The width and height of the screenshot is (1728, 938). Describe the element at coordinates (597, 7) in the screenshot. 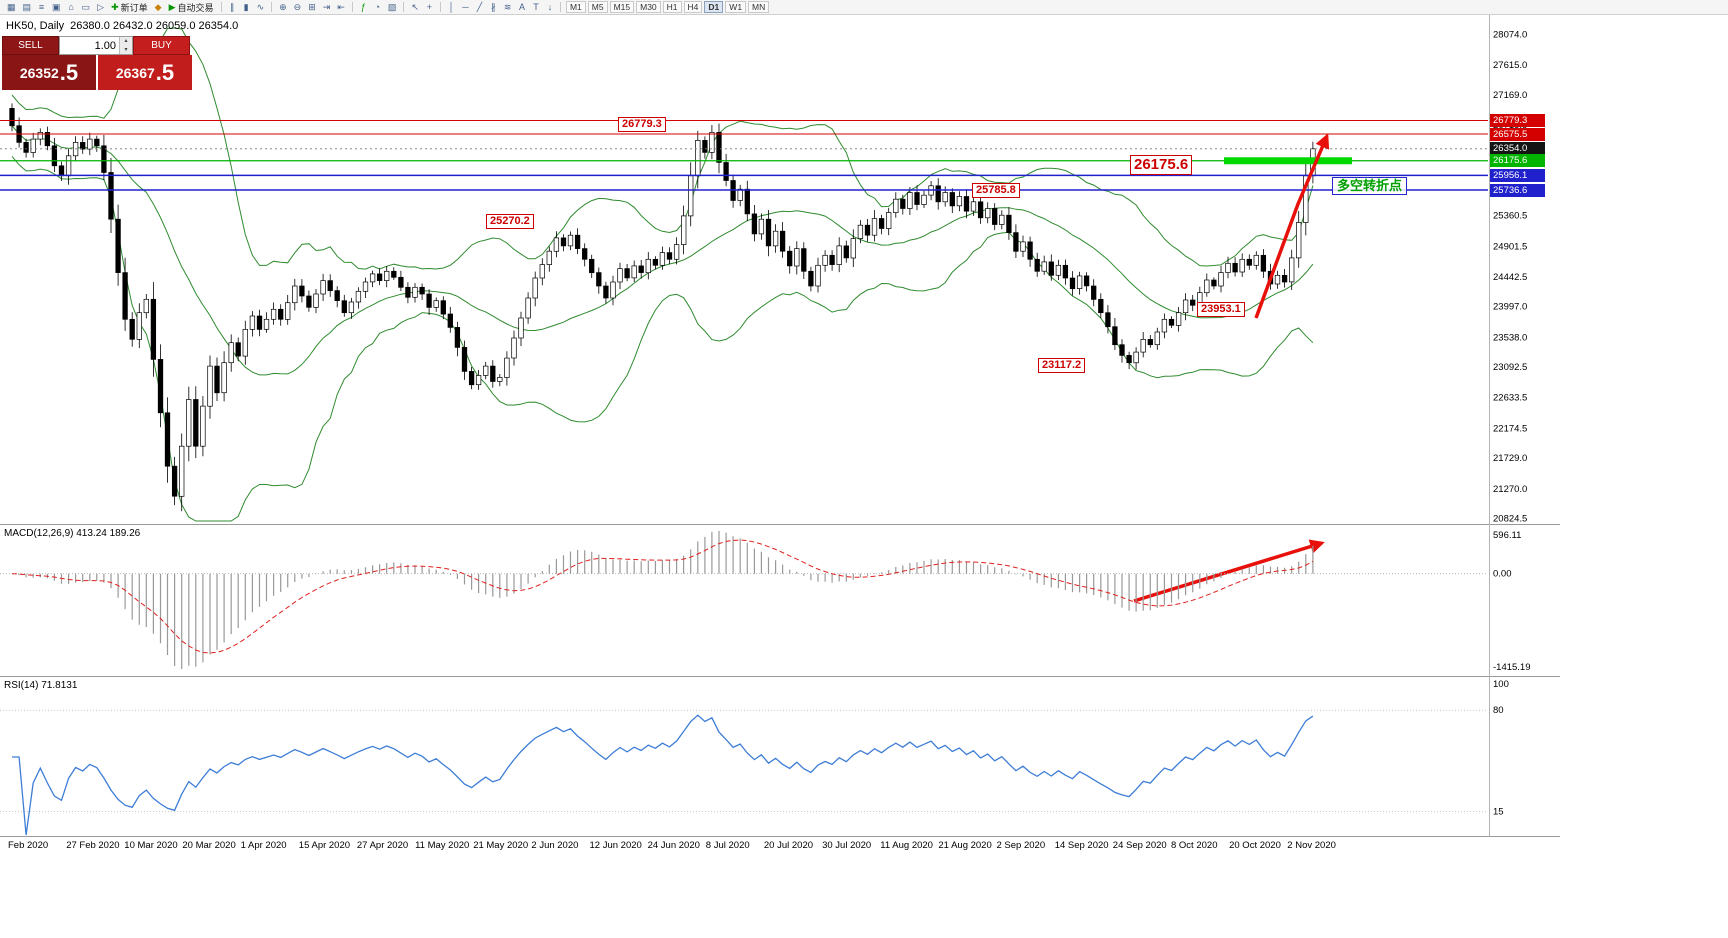

I see `timeframe-m5-button: M5` at that location.